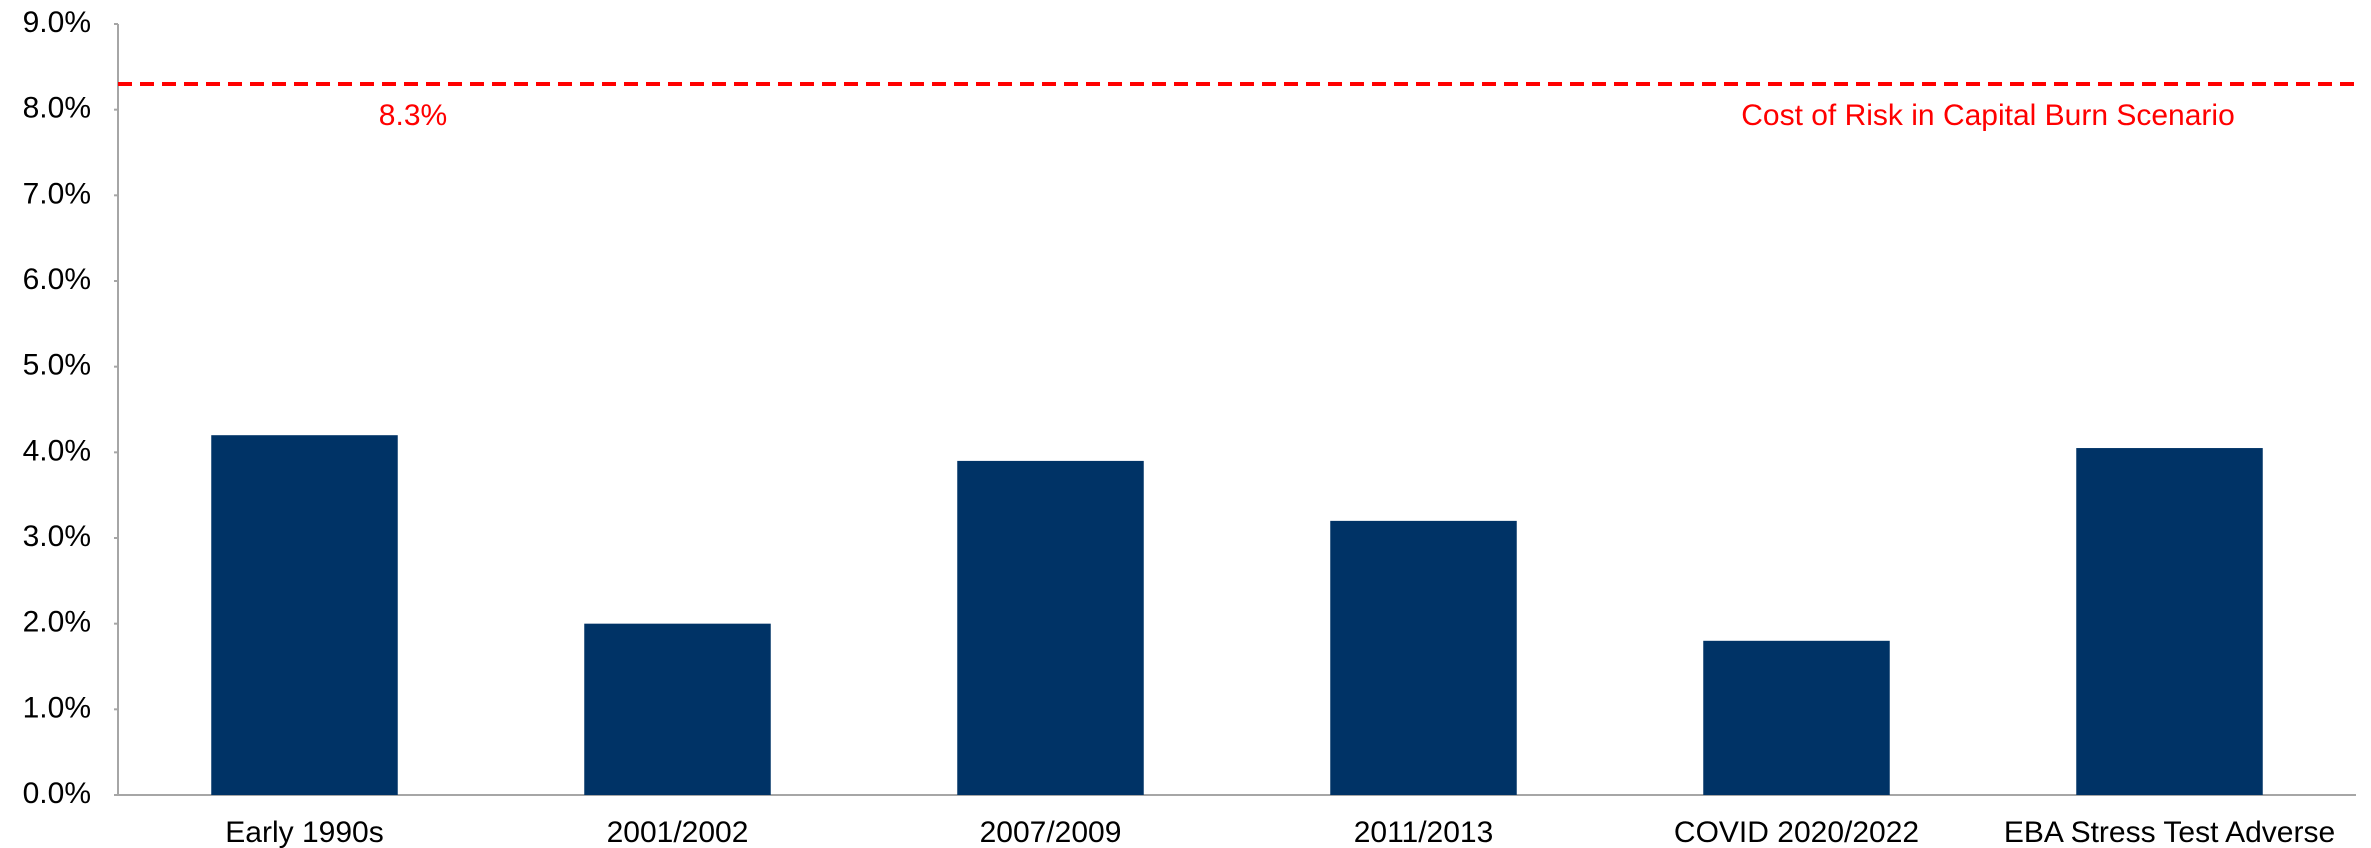 Image resolution: width=2371 pixels, height=848 pixels. What do you see at coordinates (1051, 832) in the screenshot?
I see `x-tick-label: 2007/2009` at bounding box center [1051, 832].